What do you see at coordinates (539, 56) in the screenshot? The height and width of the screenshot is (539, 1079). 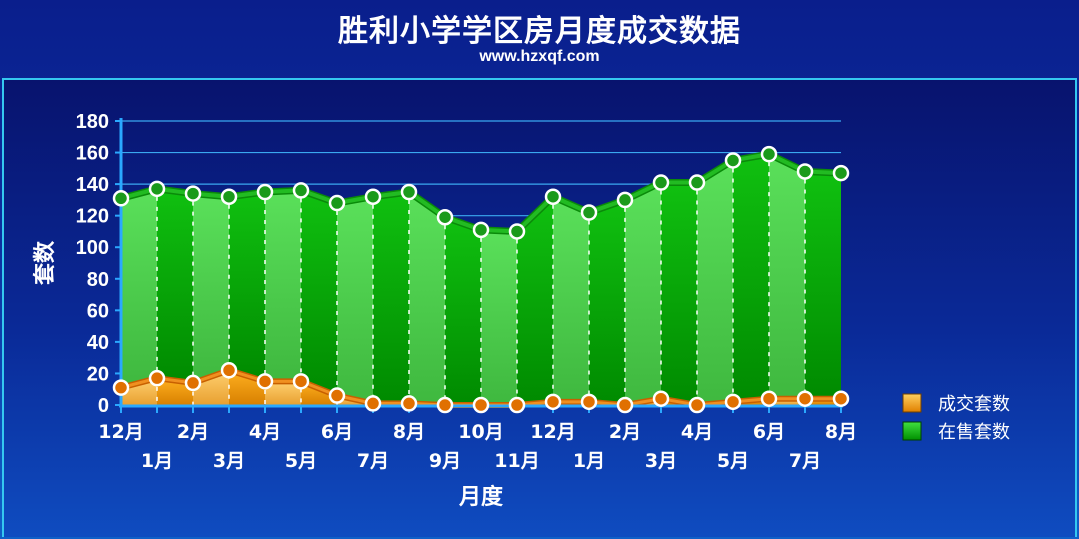 I see `chart-subtitle: www.hzxqf.com` at bounding box center [539, 56].